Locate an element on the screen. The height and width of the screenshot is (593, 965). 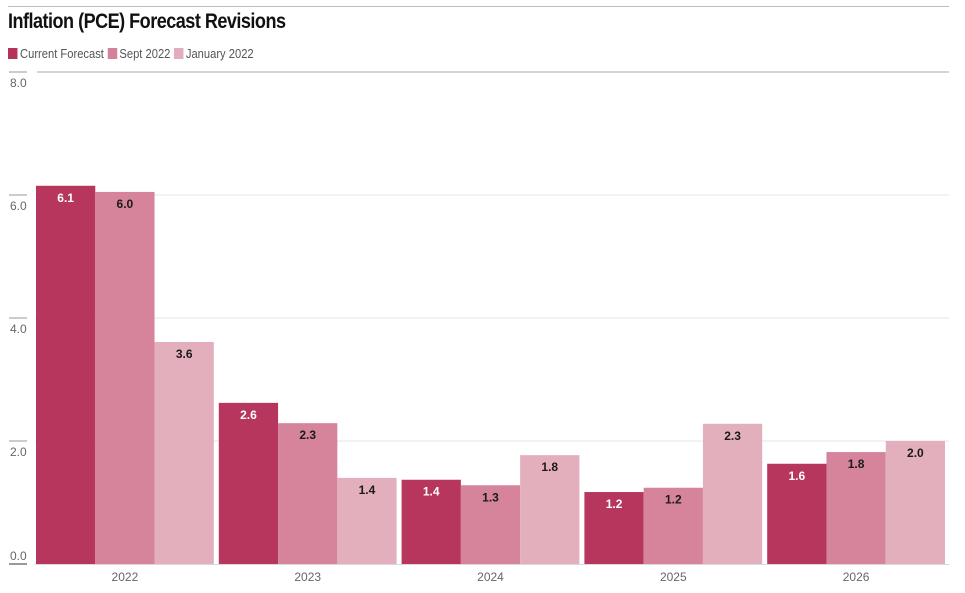
legend-label-january: January 2022 is located at coordinates (219, 53).